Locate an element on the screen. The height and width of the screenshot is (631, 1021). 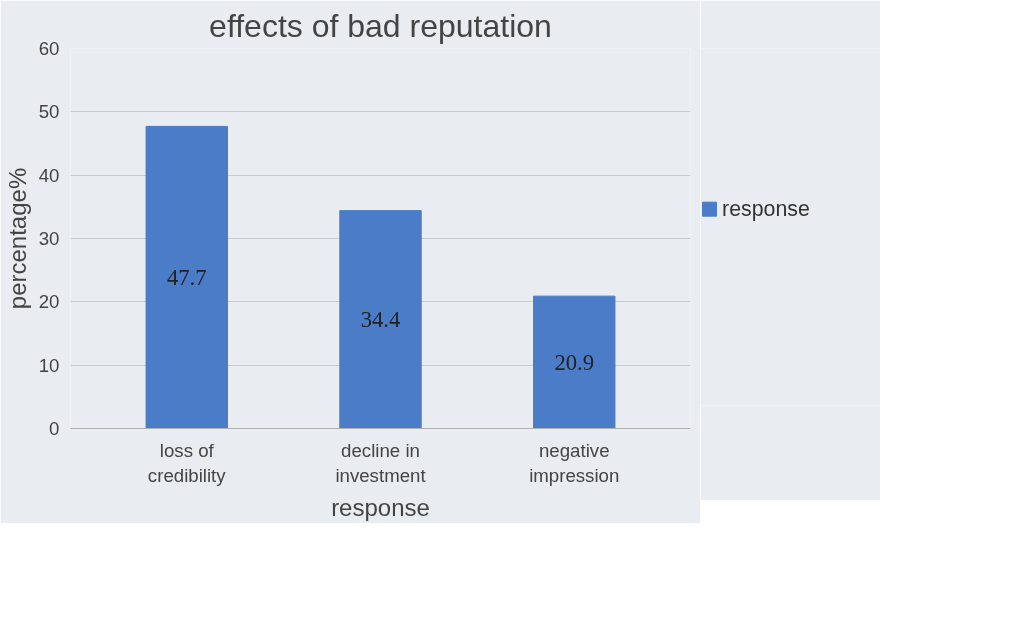
data-label: 47.7 is located at coordinates (186, 277).